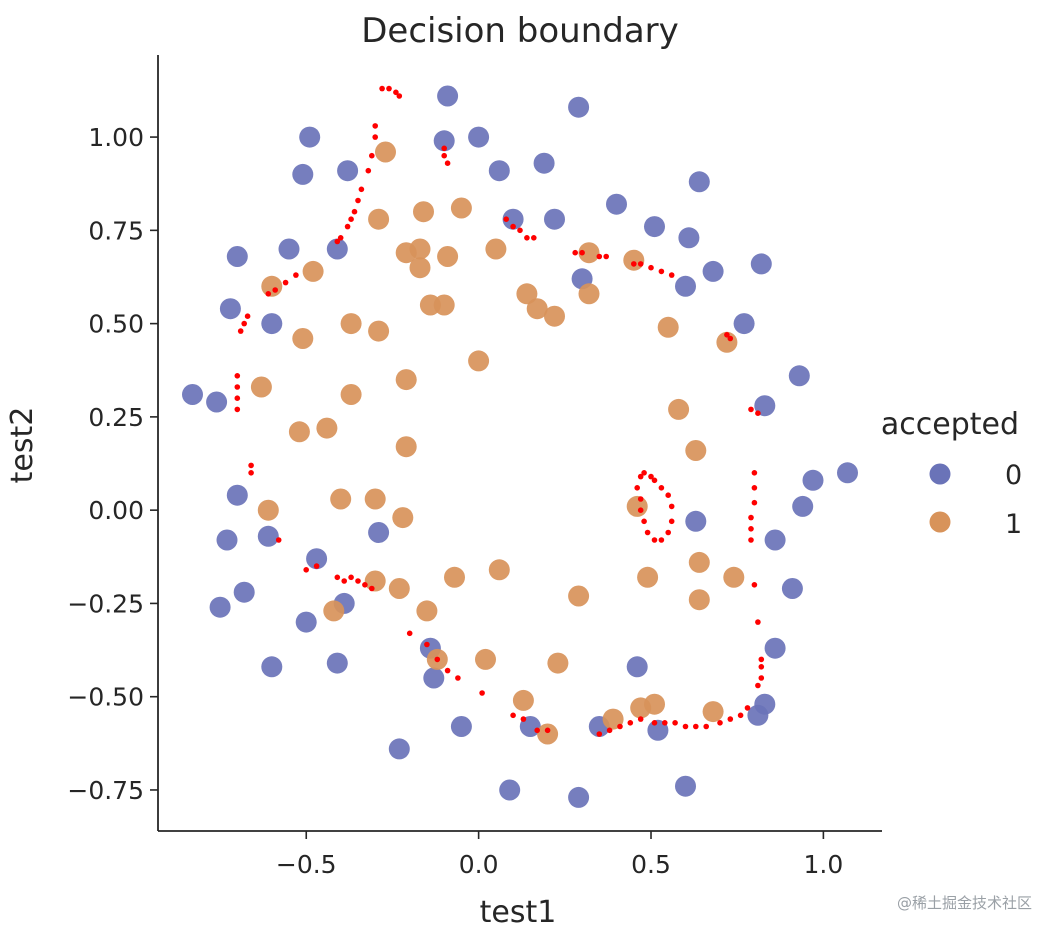 Image resolution: width=1058 pixels, height=938 pixels. What do you see at coordinates (950, 424) in the screenshot?
I see `legend-title: accepted` at bounding box center [950, 424].